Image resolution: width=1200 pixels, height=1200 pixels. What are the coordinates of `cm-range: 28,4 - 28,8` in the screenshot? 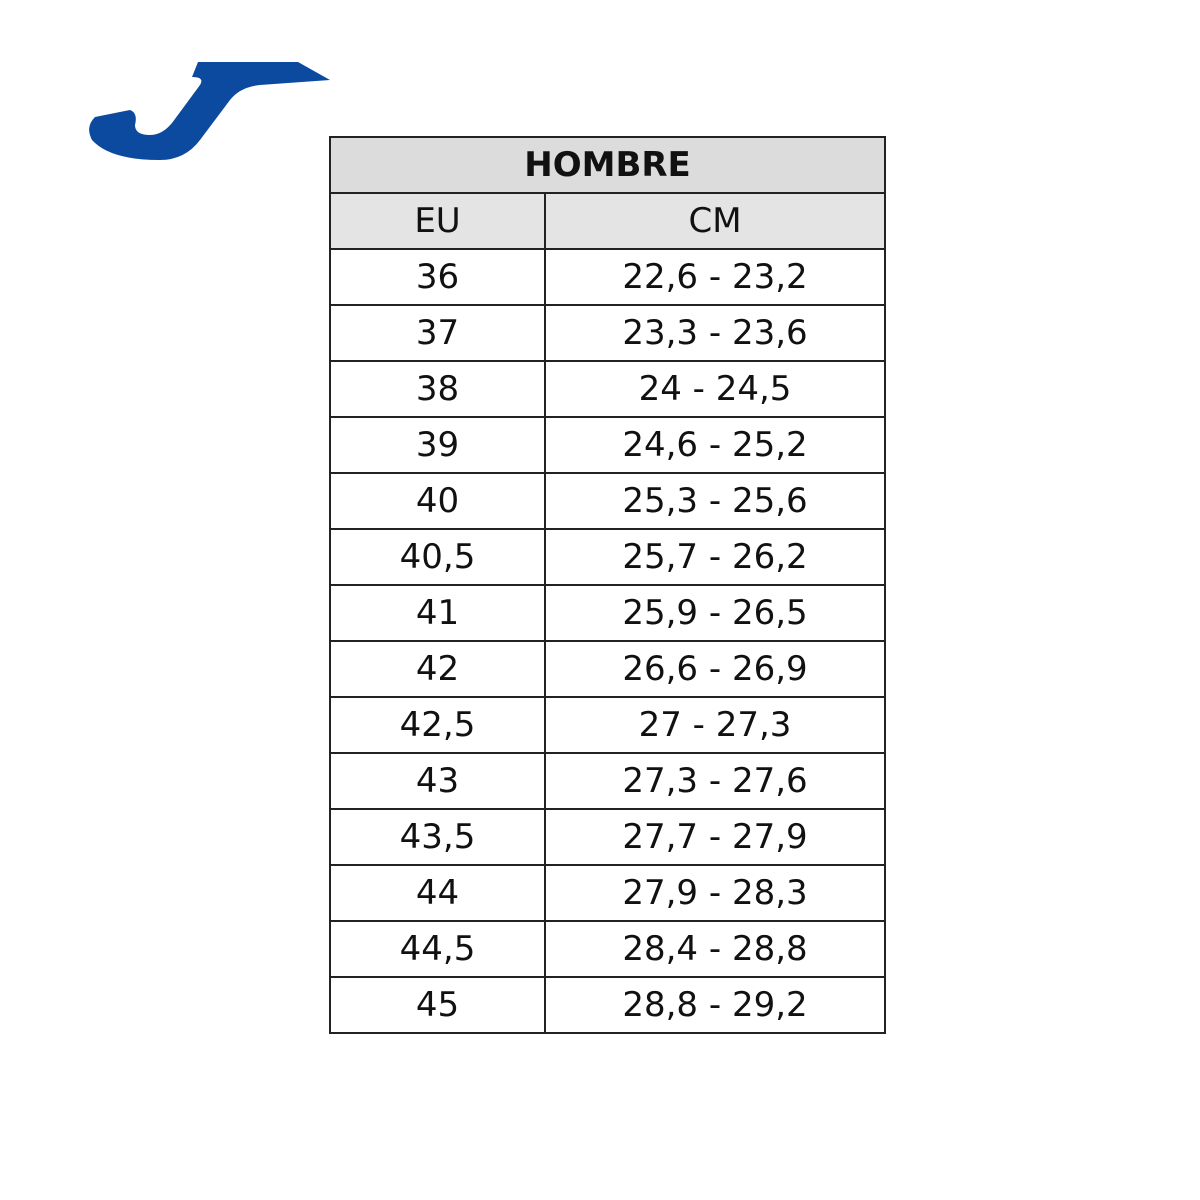 It's located at (715, 949).